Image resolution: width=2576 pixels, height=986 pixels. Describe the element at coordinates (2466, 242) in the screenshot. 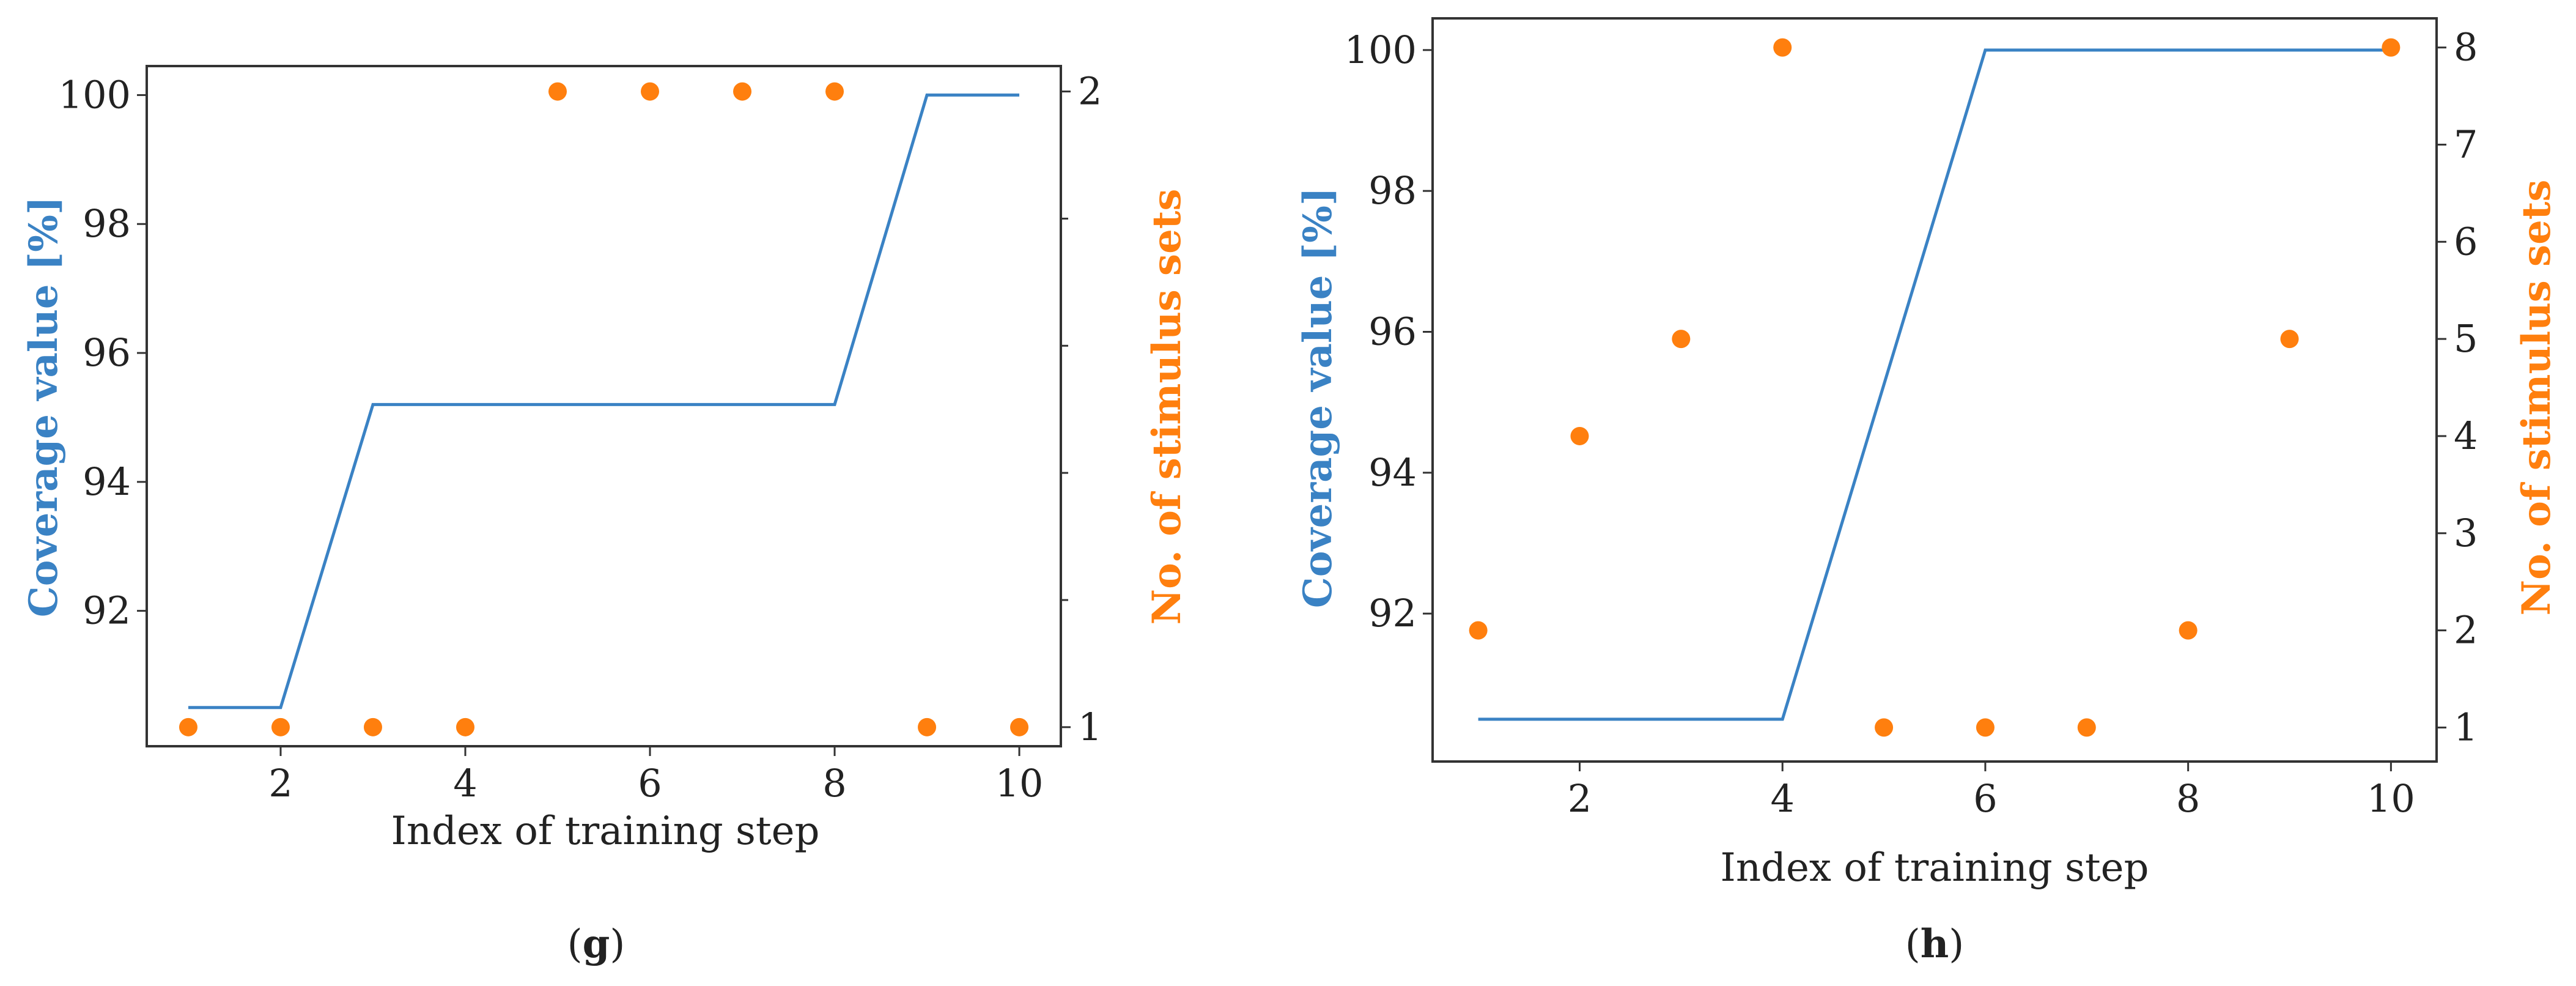

I see `y-right-tick-label: 6` at that location.